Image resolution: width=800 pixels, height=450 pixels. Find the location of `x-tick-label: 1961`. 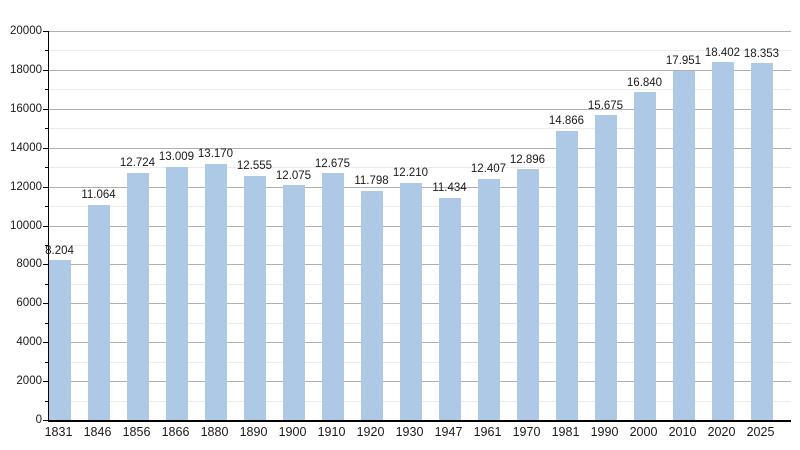

x-tick-label: 1961 is located at coordinates (487, 432).